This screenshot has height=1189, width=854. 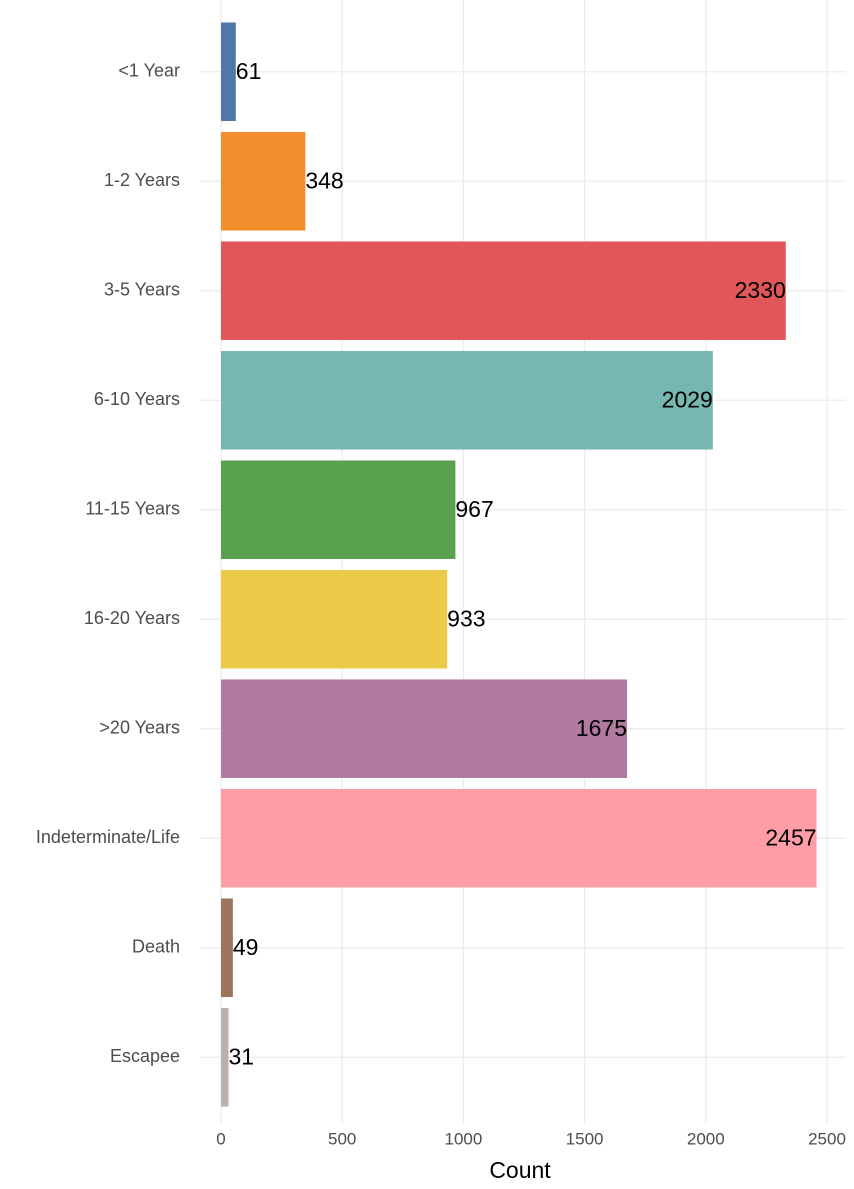 What do you see at coordinates (324, 180) in the screenshot?
I see `value-label: 348` at bounding box center [324, 180].